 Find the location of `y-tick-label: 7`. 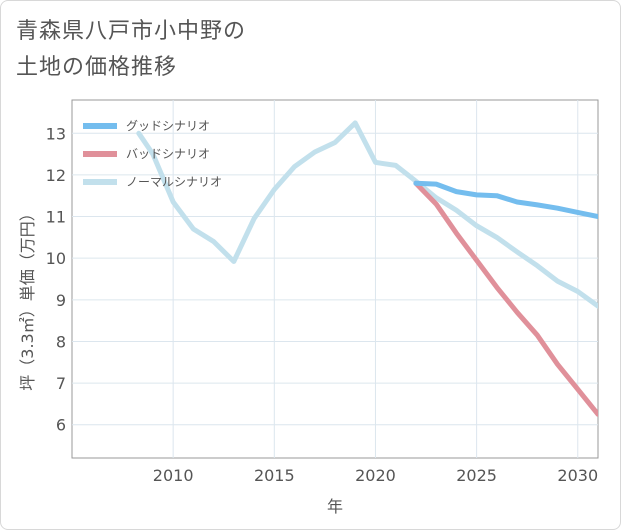

y-tick-label: 7 is located at coordinates (61, 383).